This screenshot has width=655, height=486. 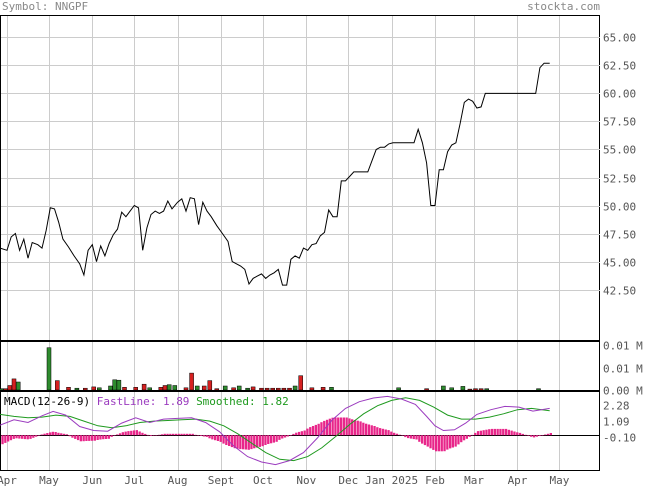 What do you see at coordinates (518, 480) in the screenshot?
I see `x-month-label: Apr` at bounding box center [518, 480].